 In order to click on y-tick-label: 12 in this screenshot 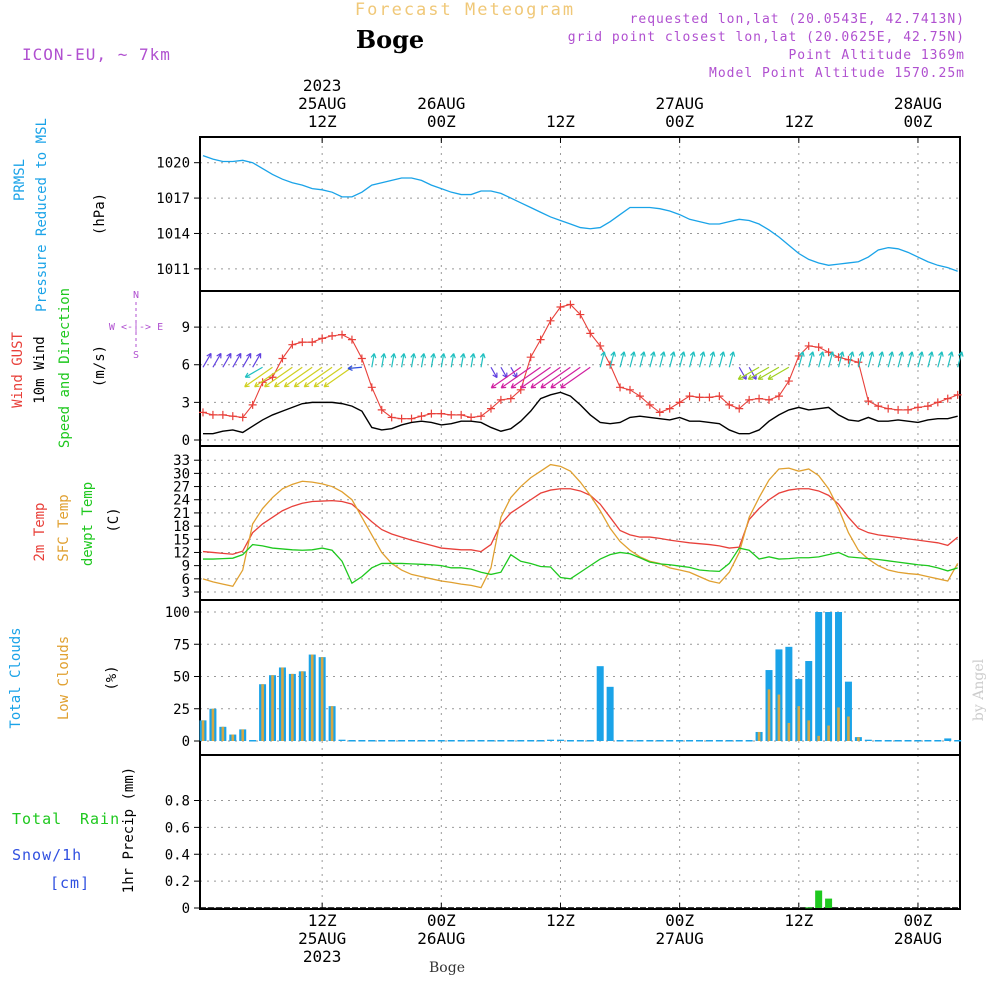, I will do `click(181, 553)`.